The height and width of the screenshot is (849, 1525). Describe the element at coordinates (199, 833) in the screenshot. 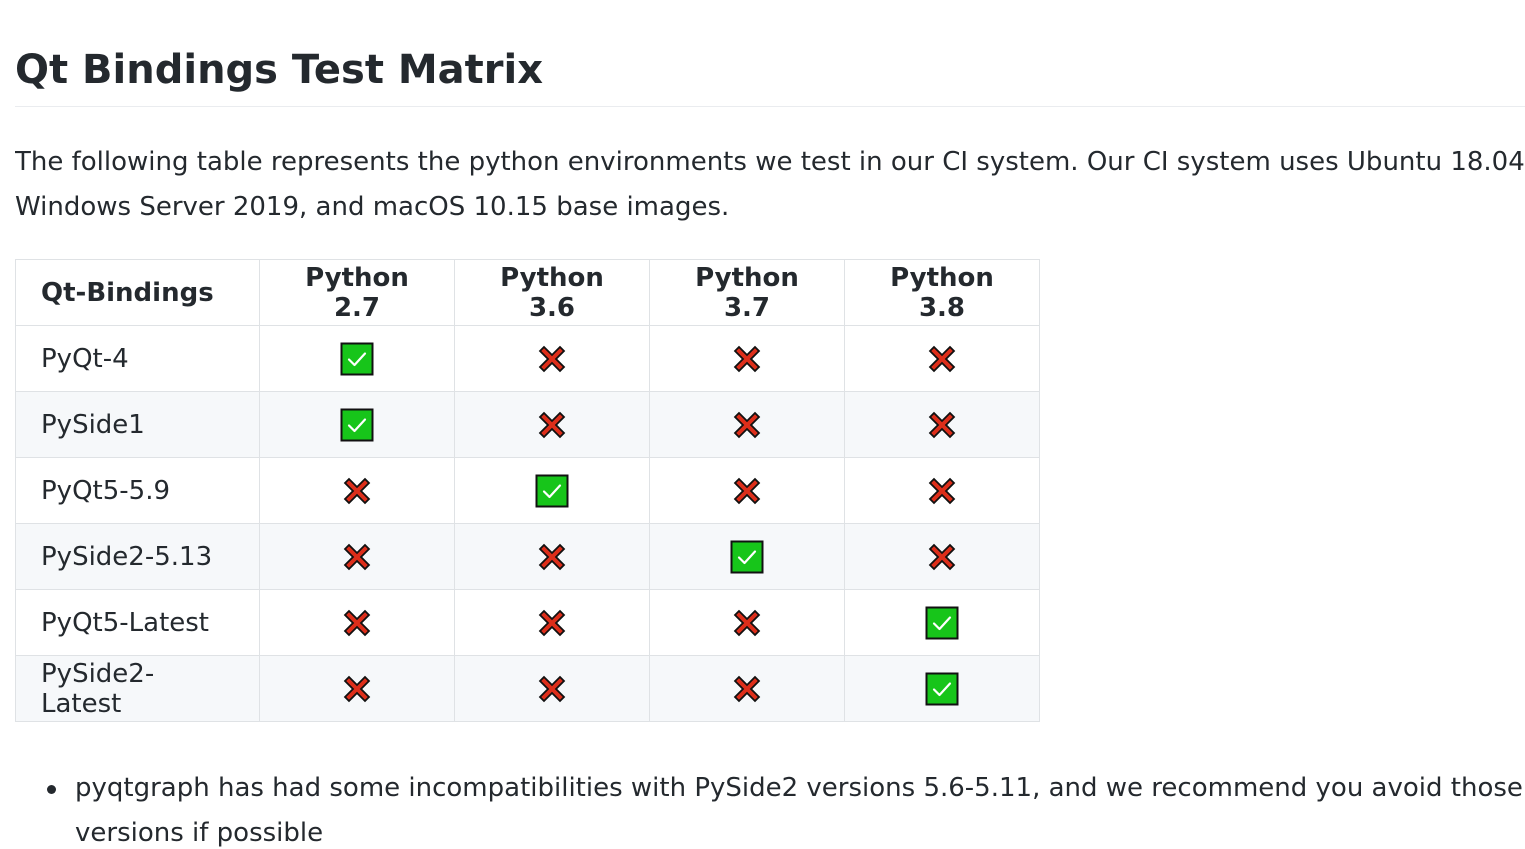

I see `note-line-2: versions if possible` at that location.